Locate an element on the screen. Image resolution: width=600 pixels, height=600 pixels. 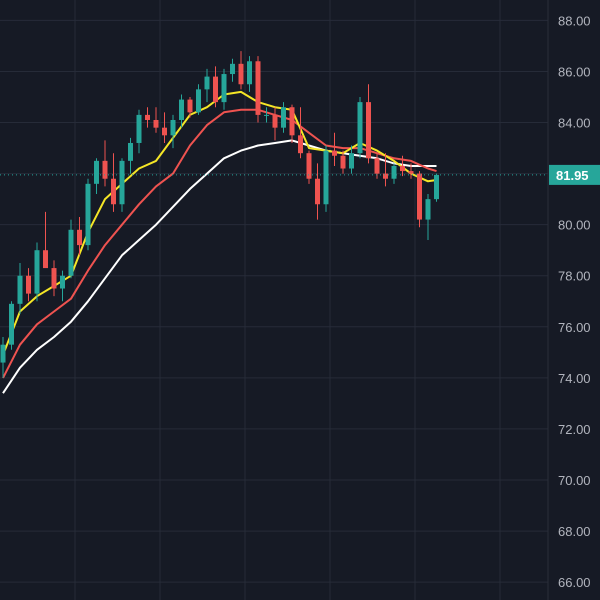
y-tick-label: 74.00 is located at coordinates (574, 378).